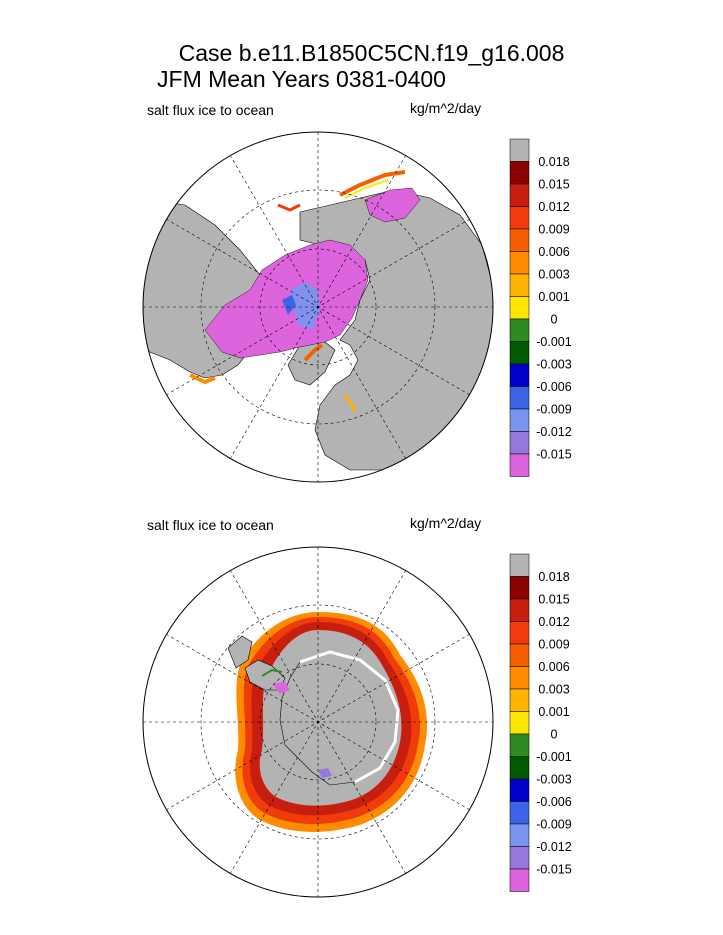 This screenshot has width=723, height=935. Describe the element at coordinates (553, 577) in the screenshot. I see `south-colorbar-label: 0.018` at that location.